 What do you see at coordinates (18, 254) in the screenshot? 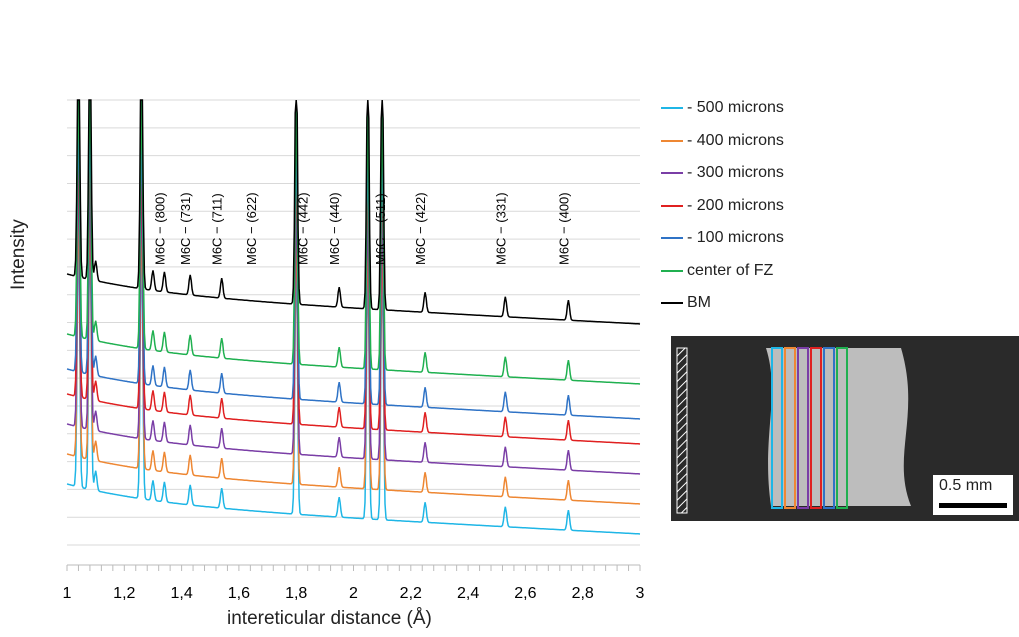
I see `y-axis-label: Intensity` at bounding box center [18, 254].